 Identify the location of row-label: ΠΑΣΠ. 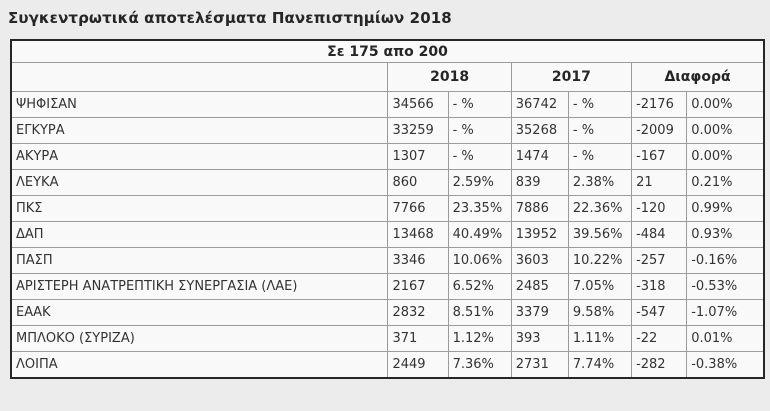
(199, 260).